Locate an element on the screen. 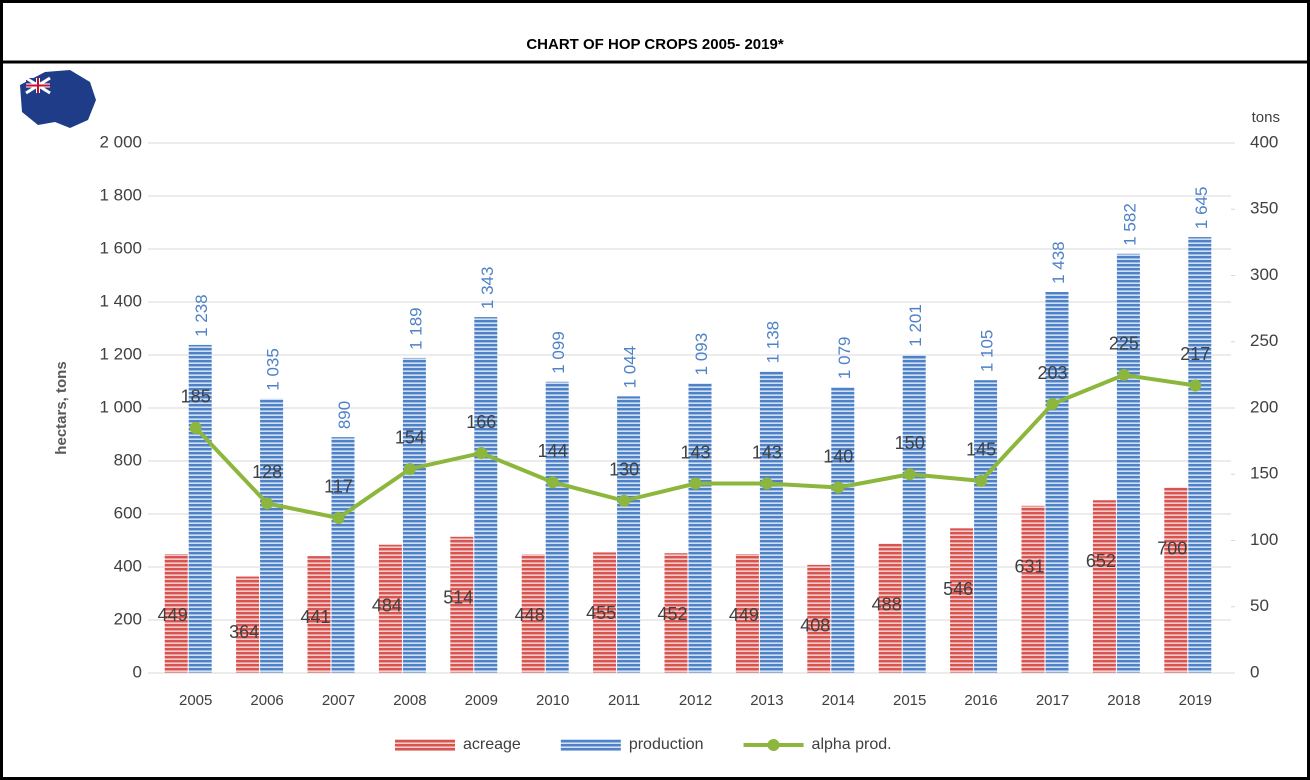 This screenshot has width=1310, height=780. x-tick-label: 2019 is located at coordinates (1195, 700).